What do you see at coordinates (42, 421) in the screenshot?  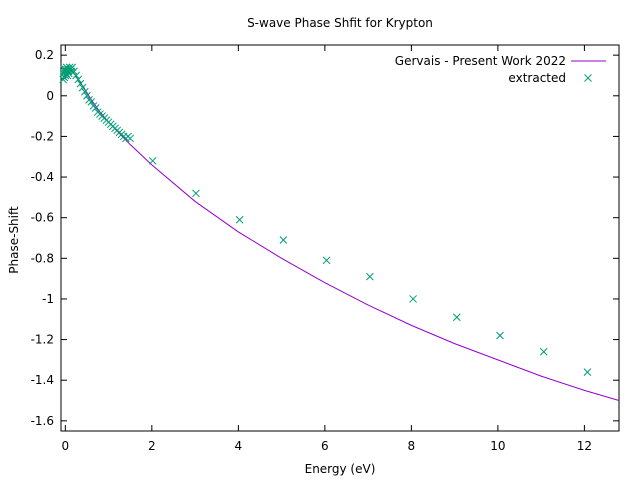 I see `y-tick-label: -1.6` at bounding box center [42, 421].